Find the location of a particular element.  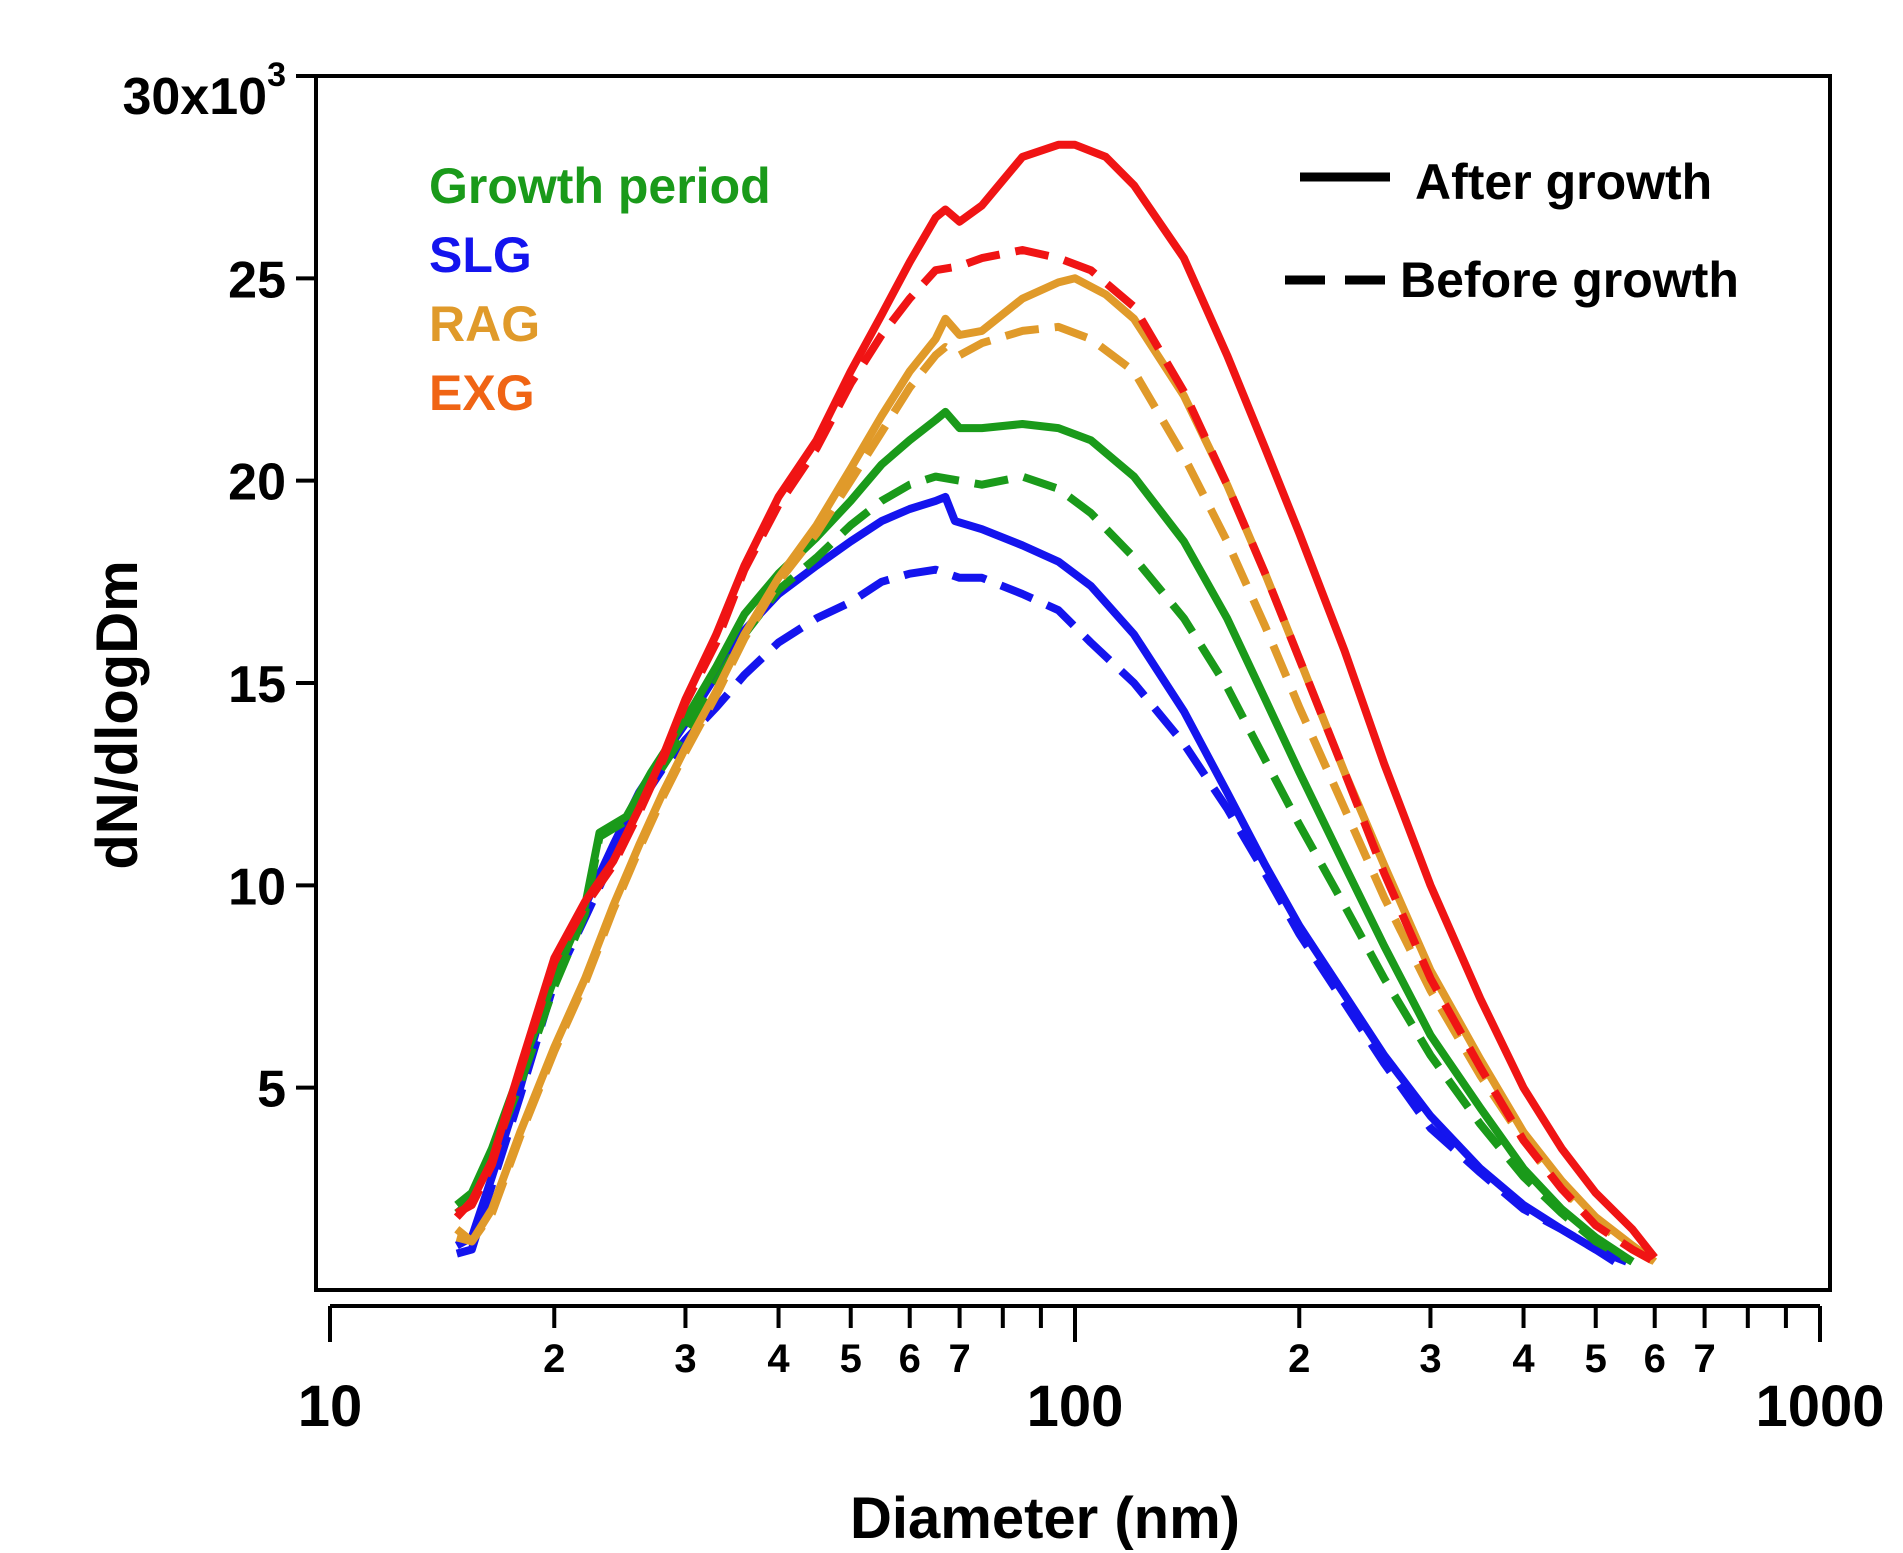

y-tick-label: 20 is located at coordinates (257, 483).